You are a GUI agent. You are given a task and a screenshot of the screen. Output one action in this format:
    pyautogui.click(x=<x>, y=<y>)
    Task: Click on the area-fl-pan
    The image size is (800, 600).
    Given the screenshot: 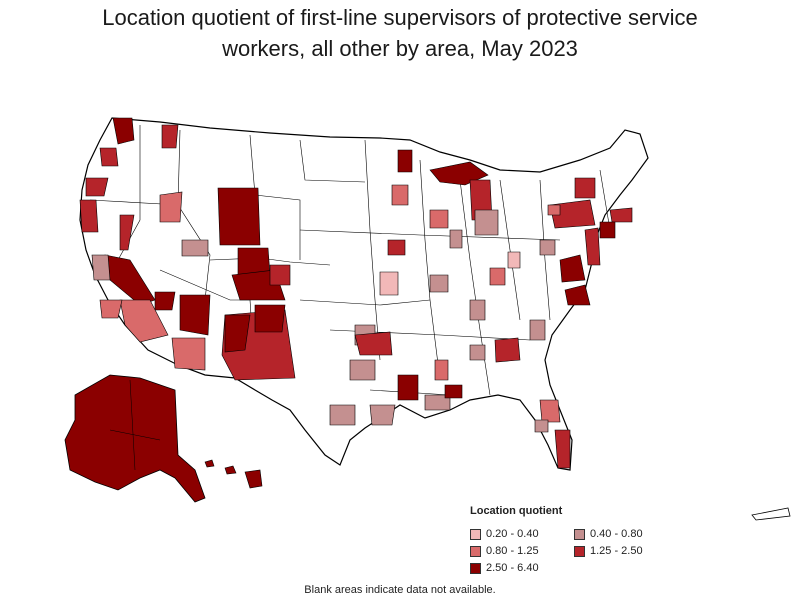 What is the action you would take?
    pyautogui.click(x=453, y=391)
    